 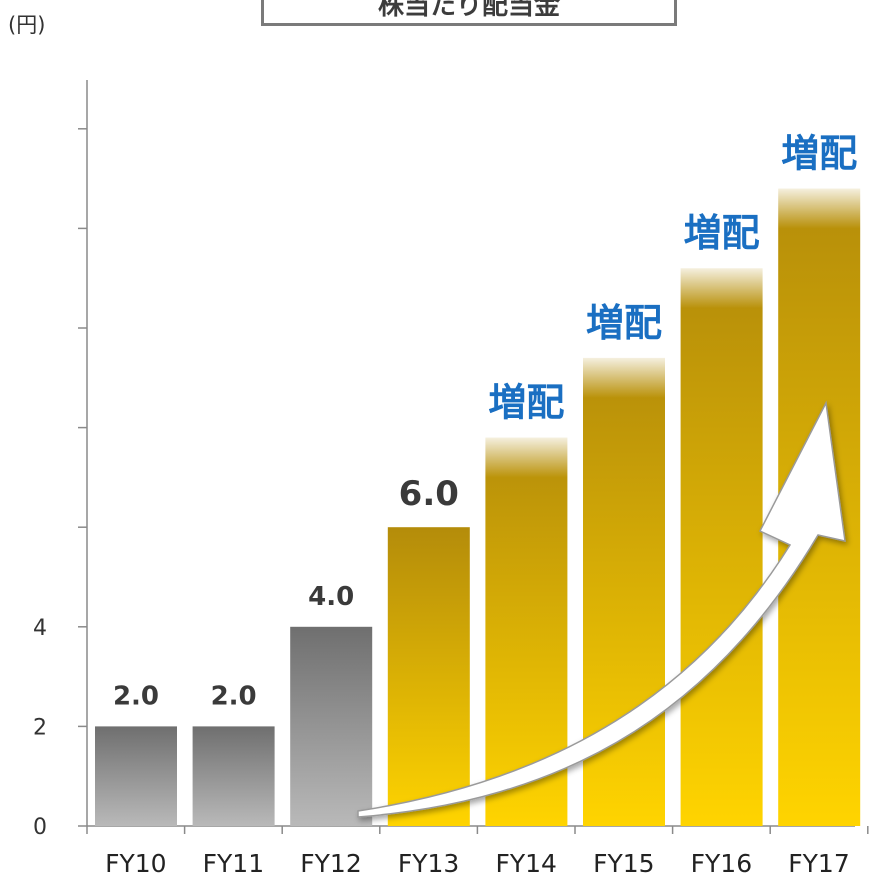 I want to click on y-tick-label: 4, so click(x=40, y=628).